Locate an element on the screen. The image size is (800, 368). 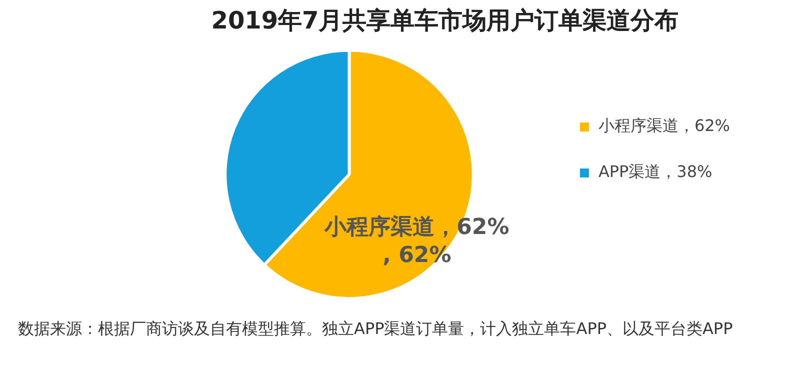
source-note: 数据来源：根据厂商访谈及自有模型推算。独立APP渠道订单量，计入独立单车APP、以及平台类APP is located at coordinates (376, 329).